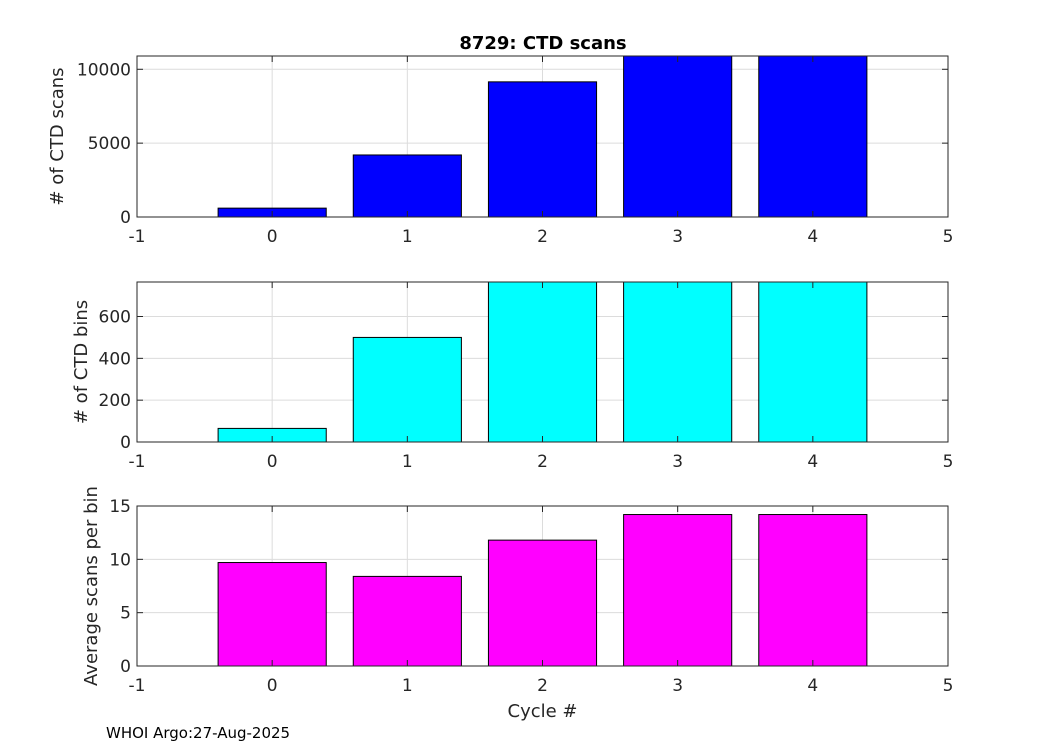  Describe the element at coordinates (81, 362) in the screenshot. I see `y-axis-label: # of CTD bins` at that location.